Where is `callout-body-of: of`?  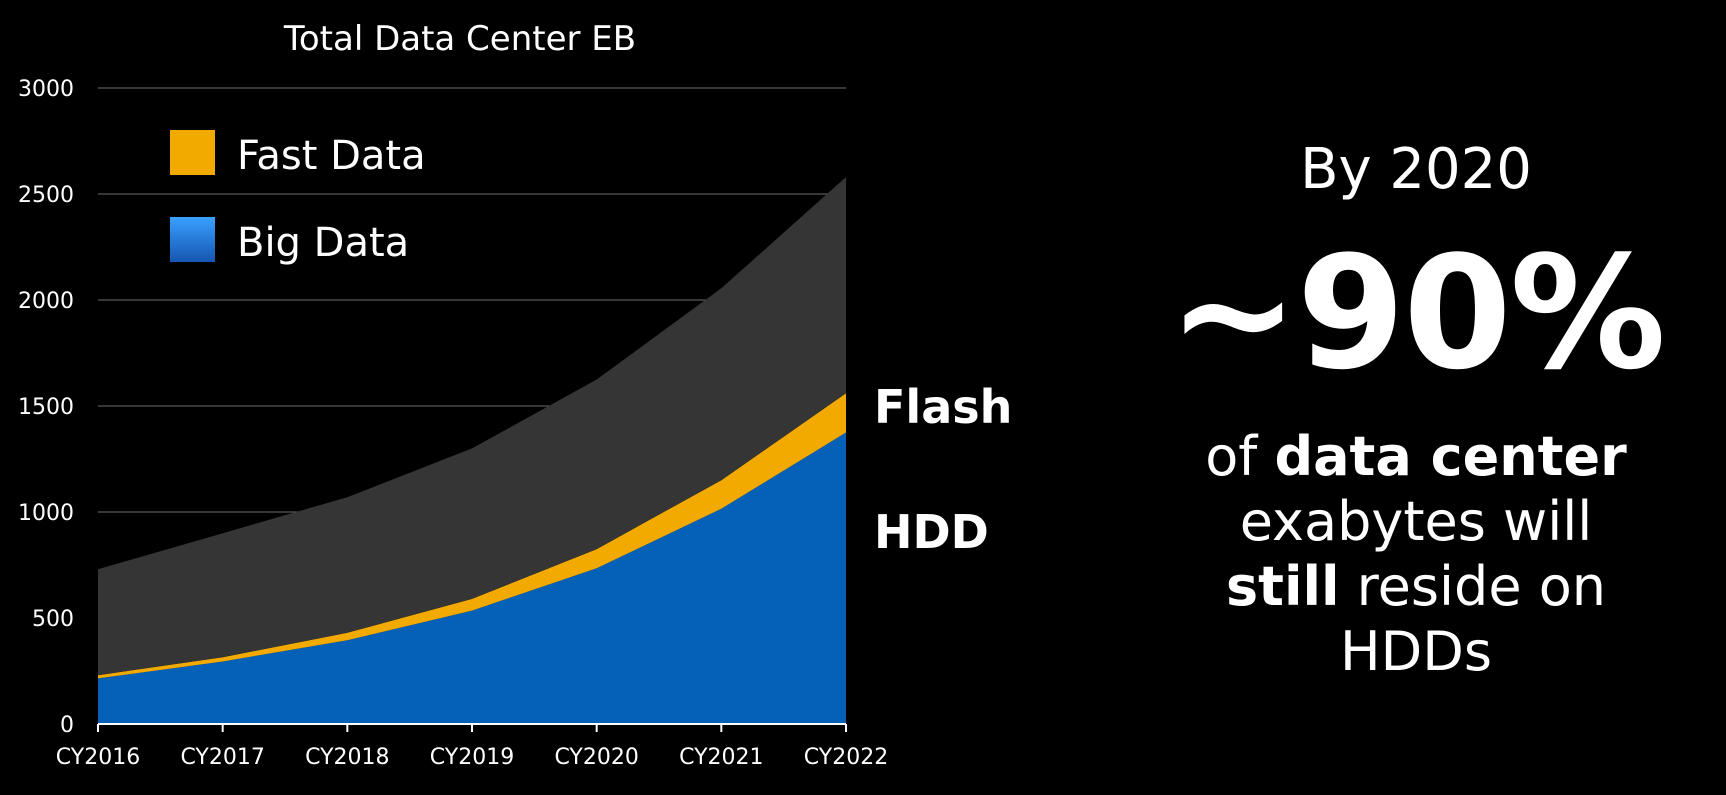 callout-body-of: of is located at coordinates (1240, 456).